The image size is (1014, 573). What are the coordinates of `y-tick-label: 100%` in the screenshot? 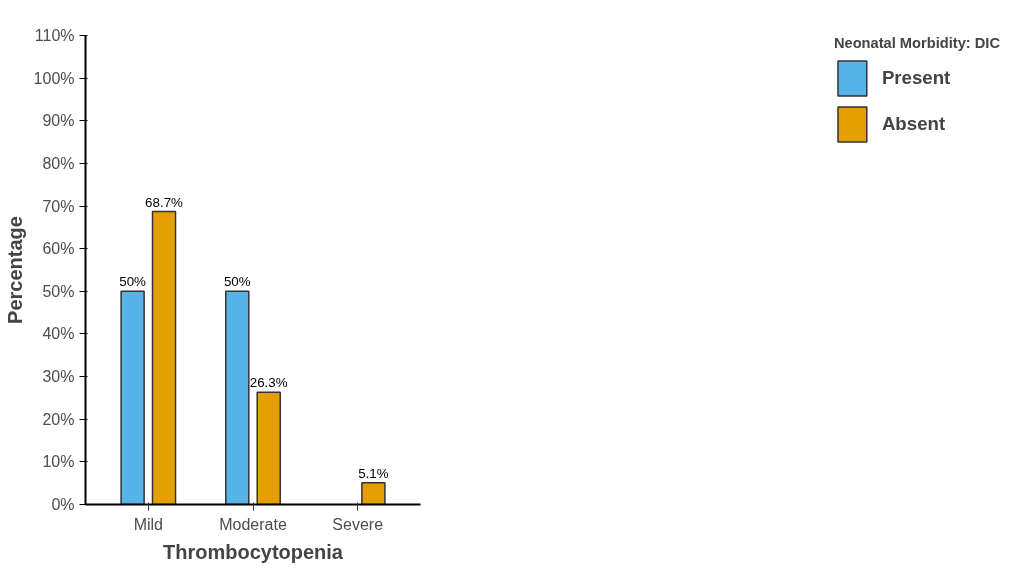 It's located at (54, 78).